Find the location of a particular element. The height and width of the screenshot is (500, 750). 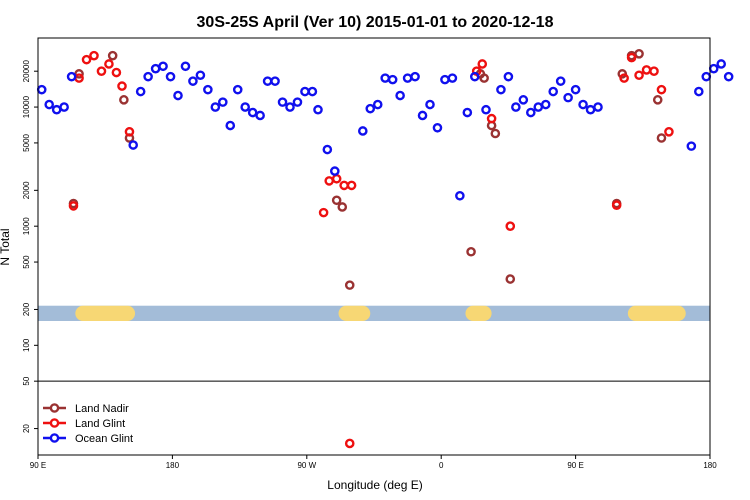

ocean-band is located at coordinates (374, 313).